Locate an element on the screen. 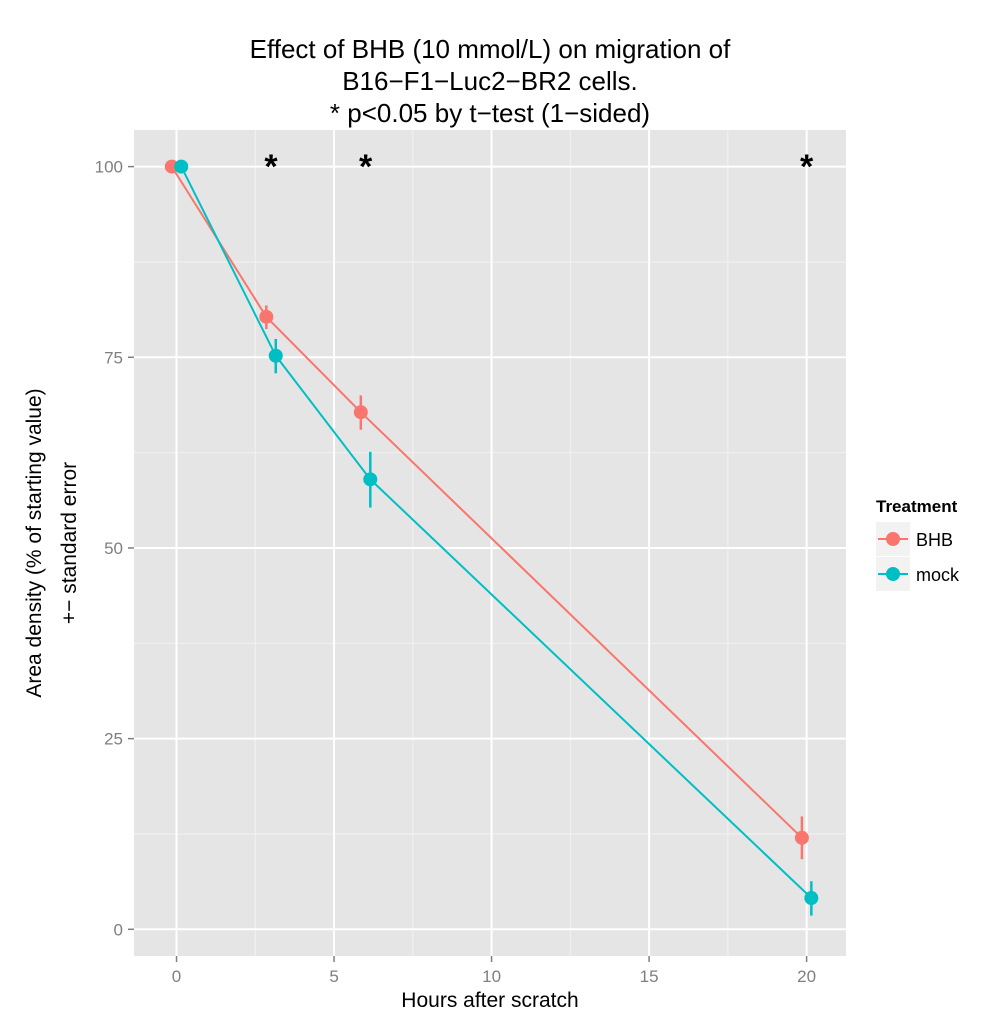 The image size is (1000, 1031). x-tick-label: 10 is located at coordinates (491, 976).